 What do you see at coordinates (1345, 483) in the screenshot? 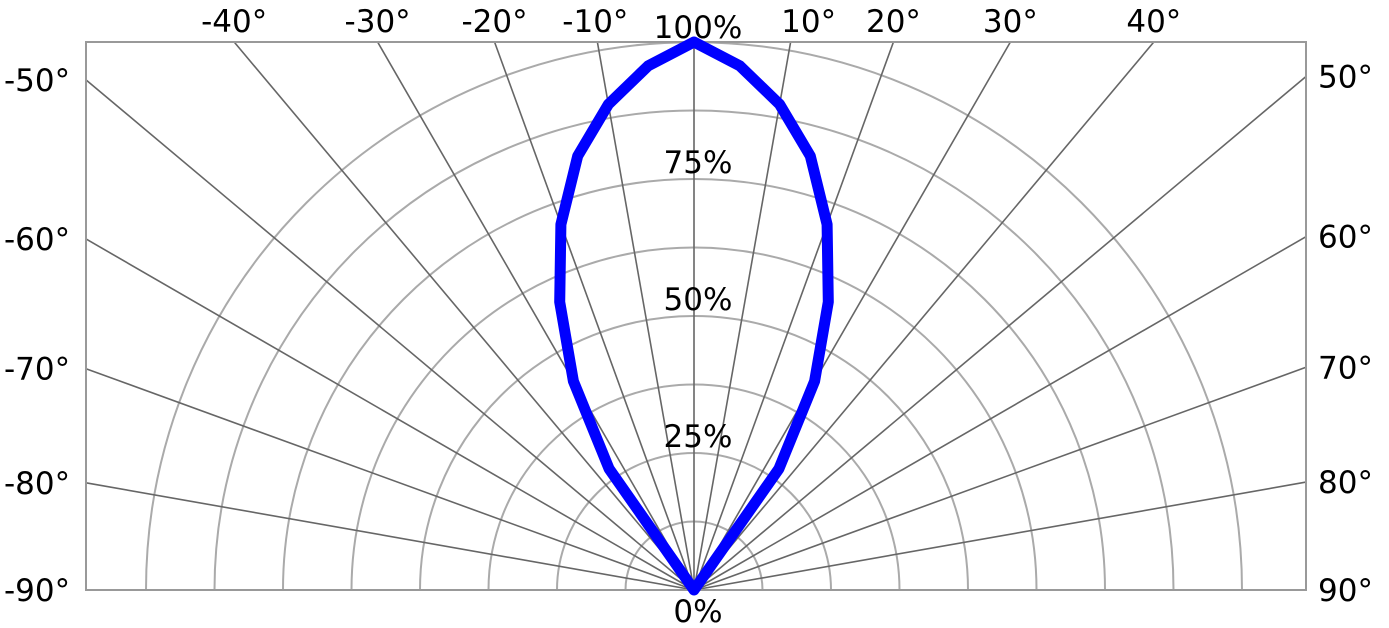
I see `angle-tick-label: 80°` at bounding box center [1345, 483].